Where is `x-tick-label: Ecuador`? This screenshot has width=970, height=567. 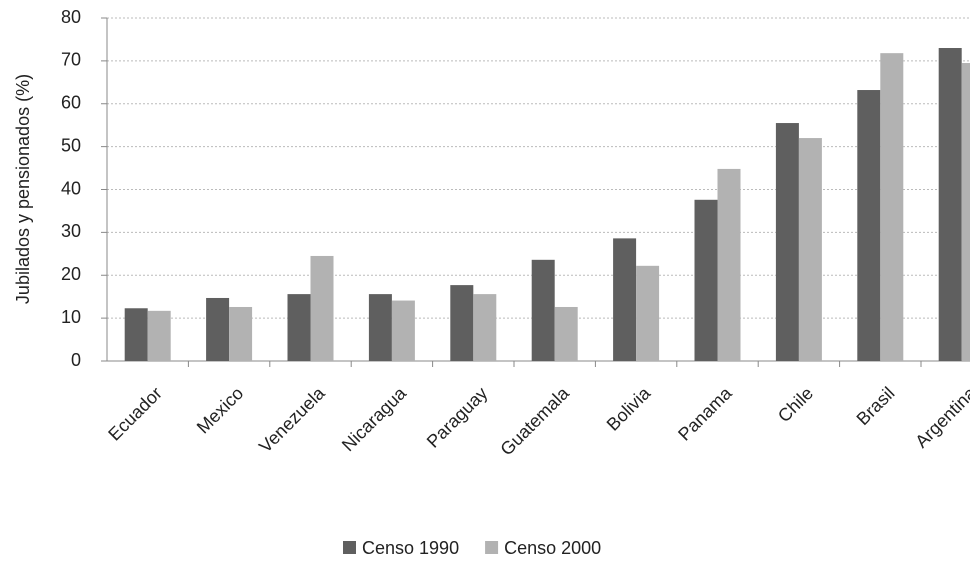
x-tick-label: Ecuador is located at coordinates (135, 414).